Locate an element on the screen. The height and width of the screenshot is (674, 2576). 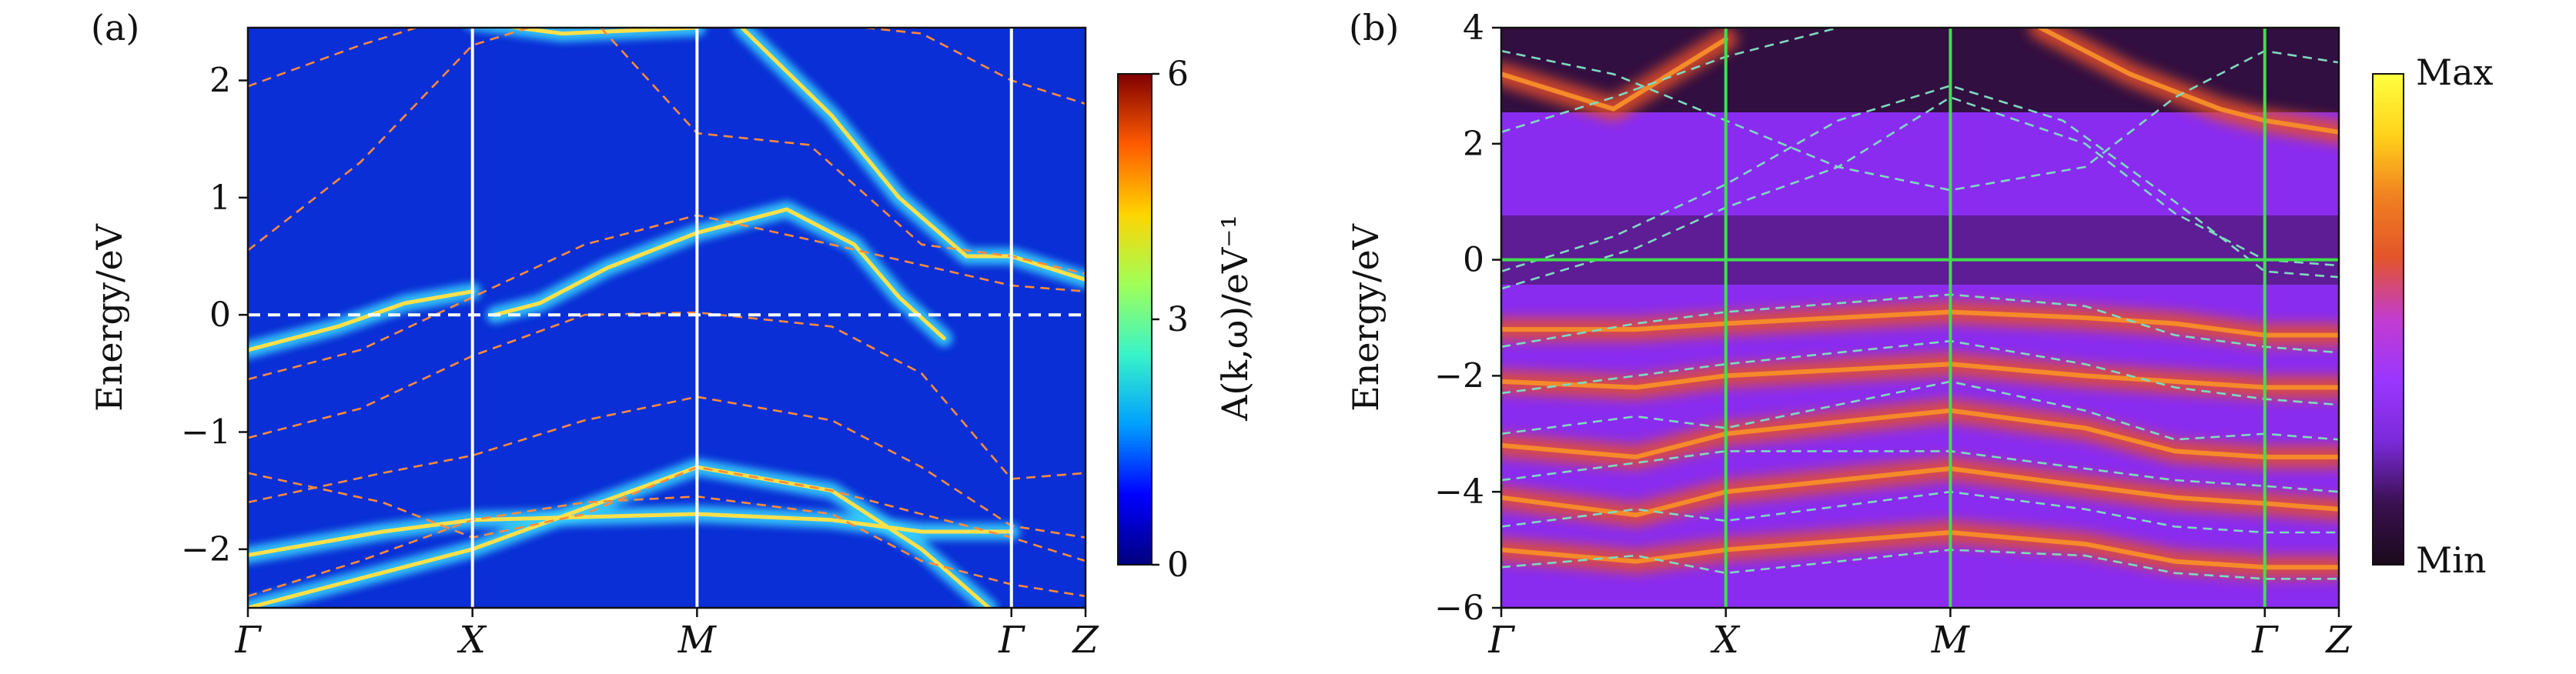
panel-b-colorbar is located at coordinates (2388, 319).